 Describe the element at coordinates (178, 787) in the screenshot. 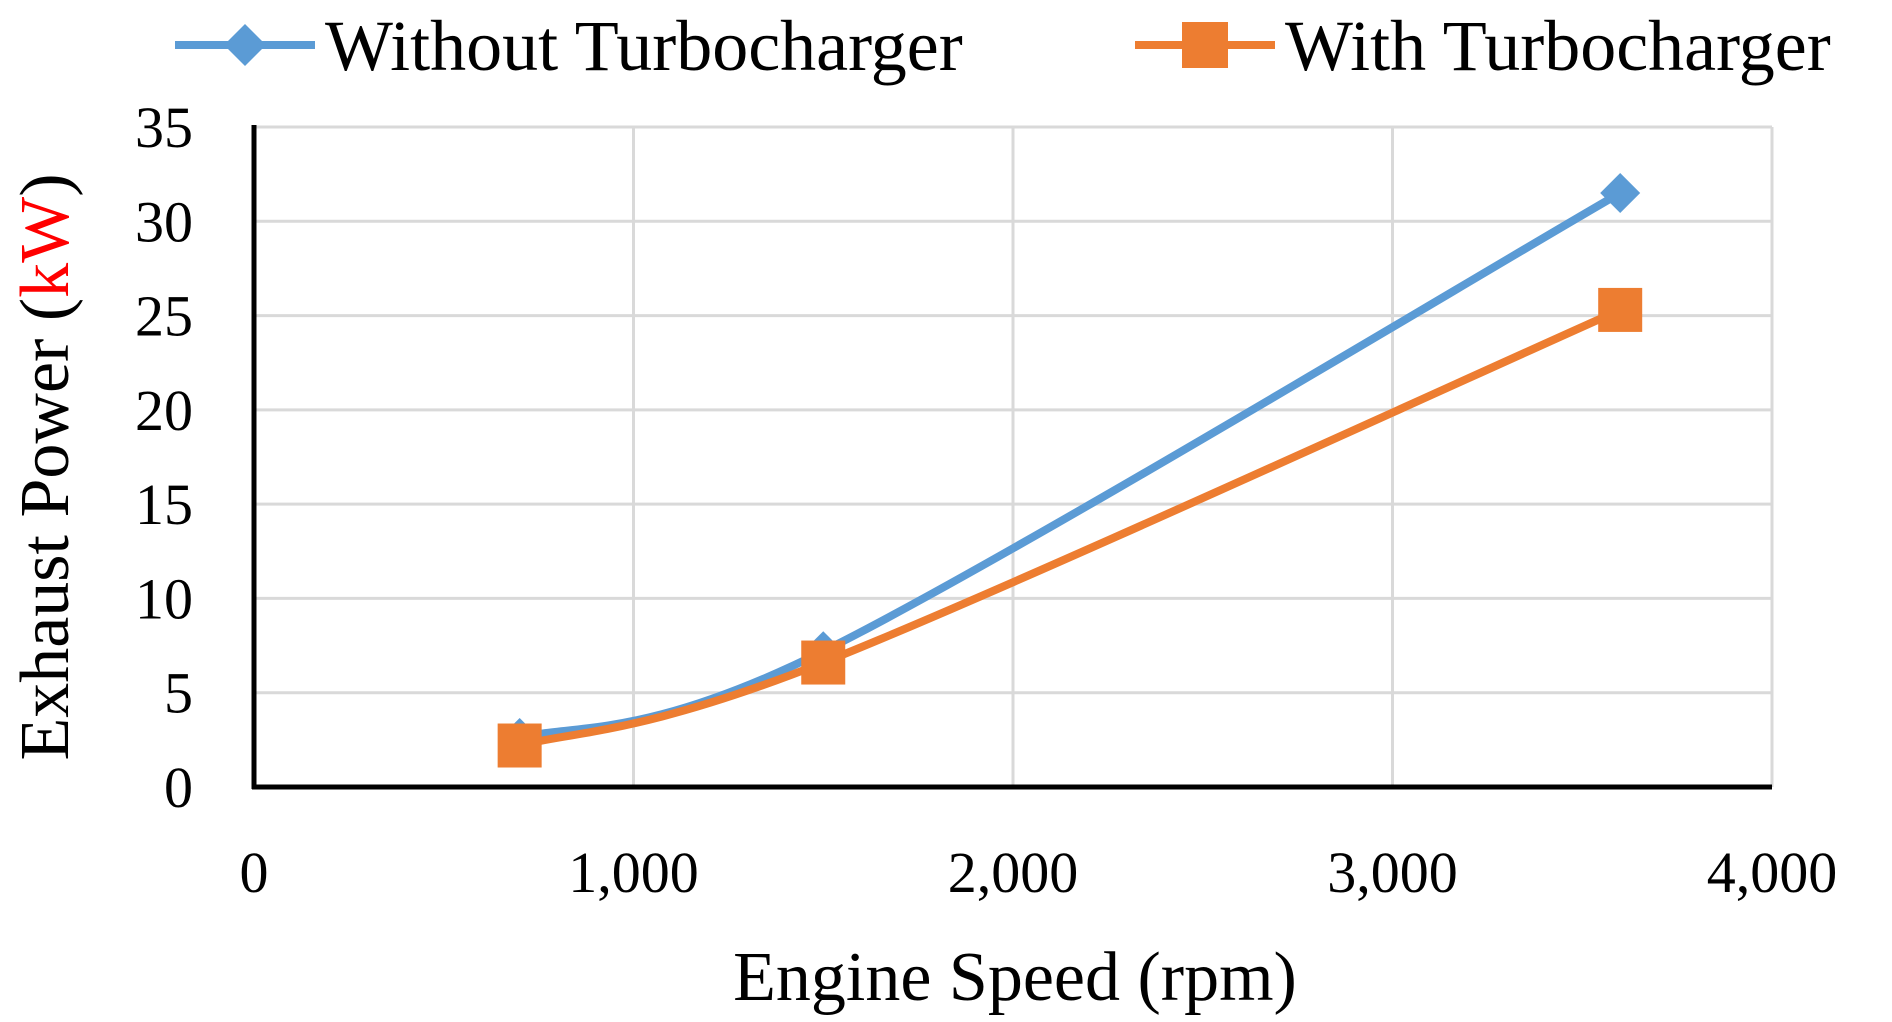

I see `y-tick-label: 0` at that location.